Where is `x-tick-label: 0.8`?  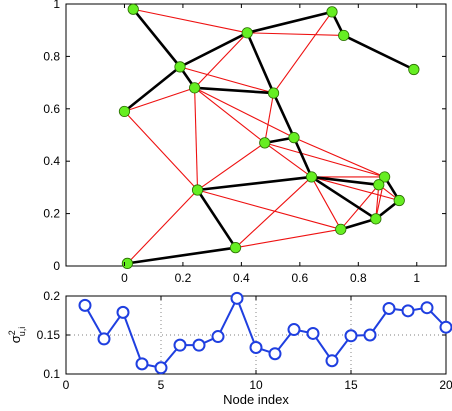
x-tick-label: 0.8 is located at coordinates (358, 278).